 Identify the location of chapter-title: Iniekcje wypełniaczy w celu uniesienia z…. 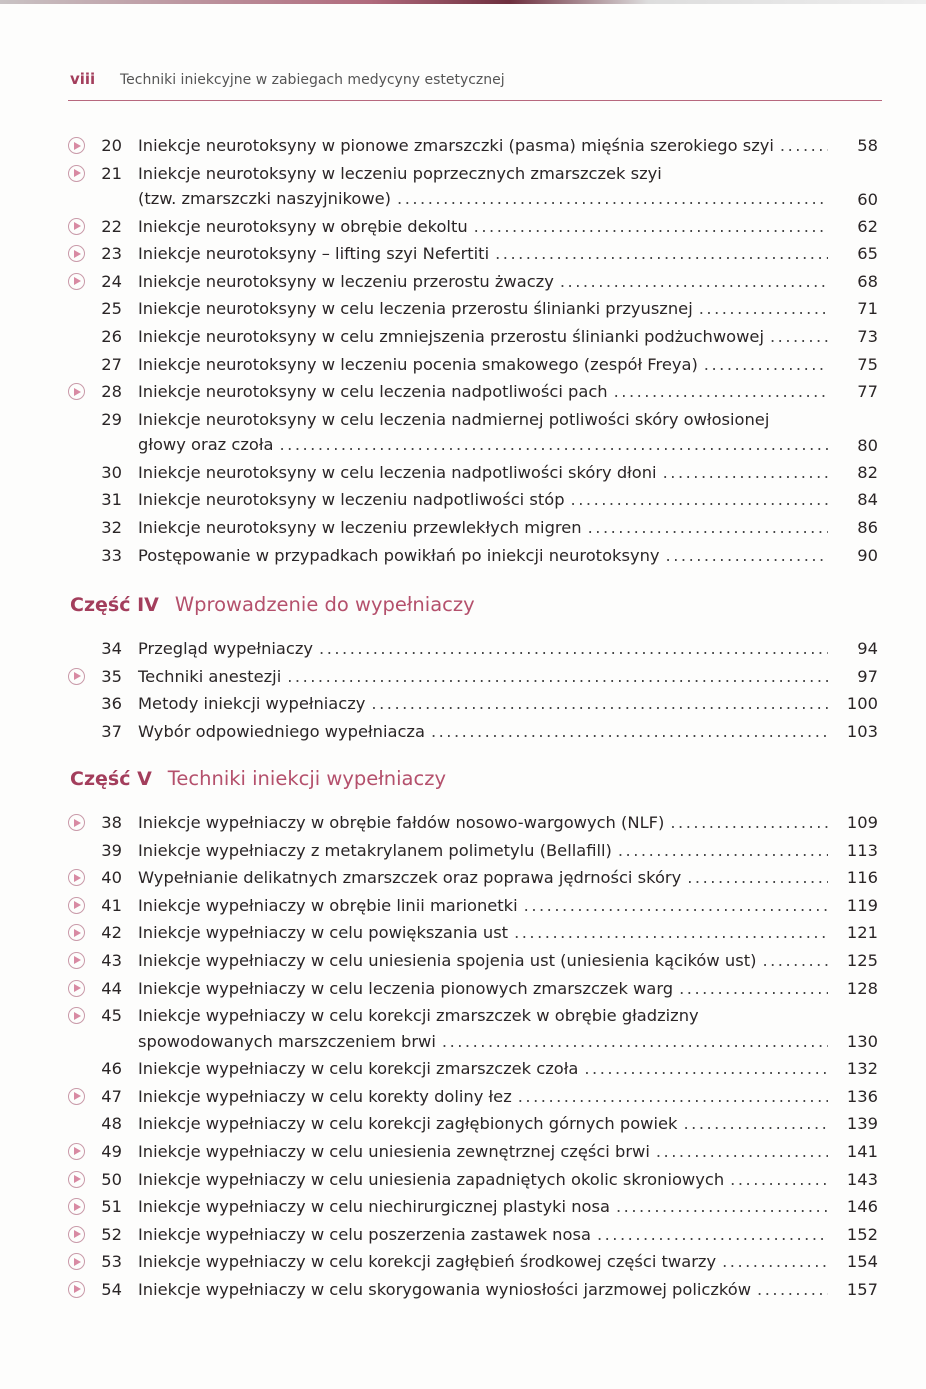
(483, 1152).